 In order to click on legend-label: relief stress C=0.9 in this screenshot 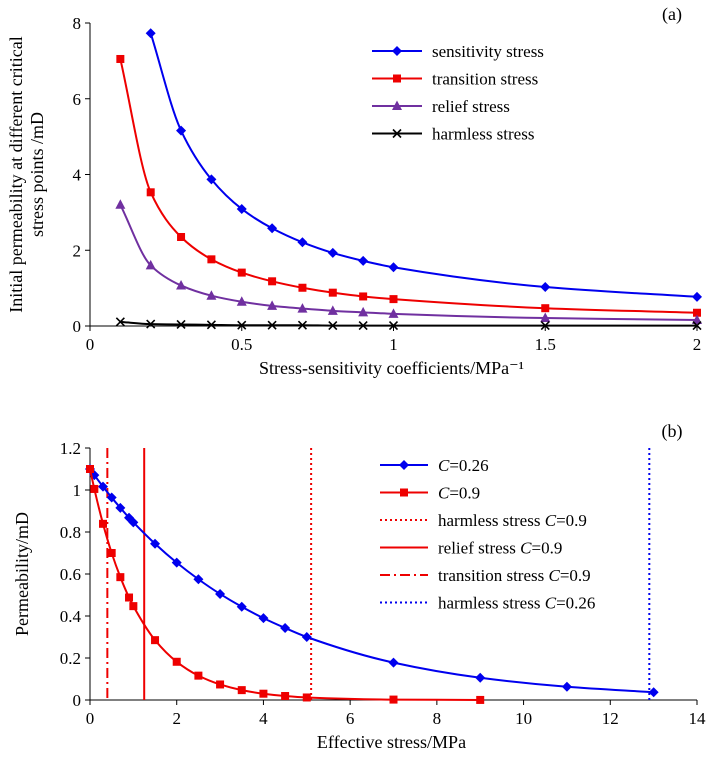, I will do `click(500, 548)`.